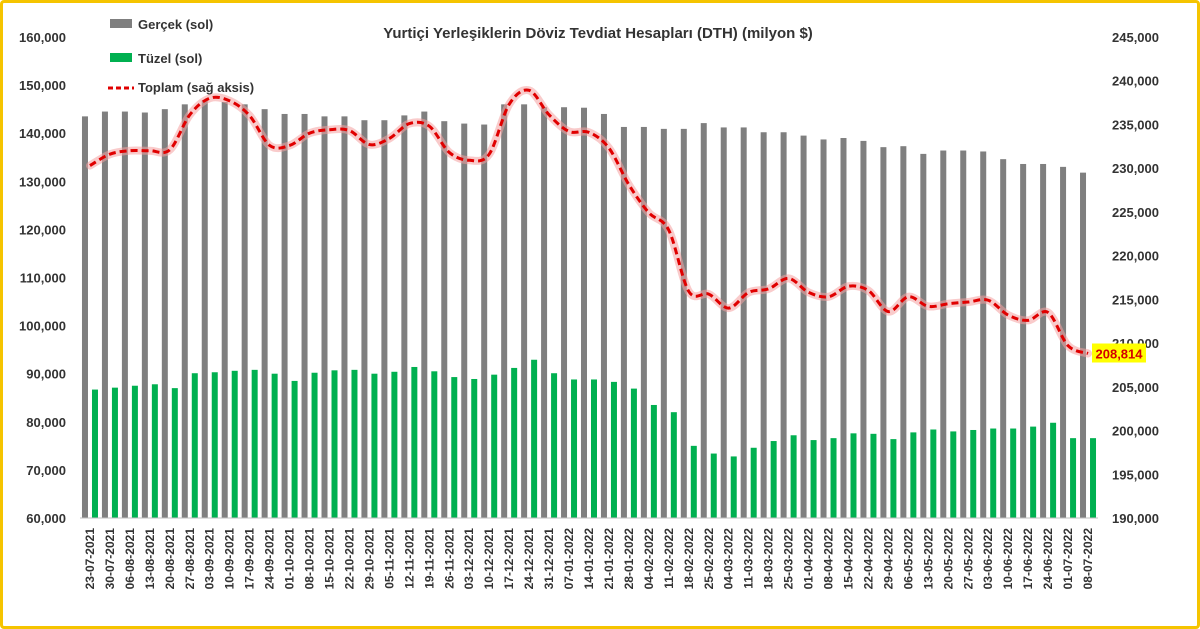  What do you see at coordinates (121, 57) in the screenshot?
I see `legend-swatch-tuzel` at bounding box center [121, 57].